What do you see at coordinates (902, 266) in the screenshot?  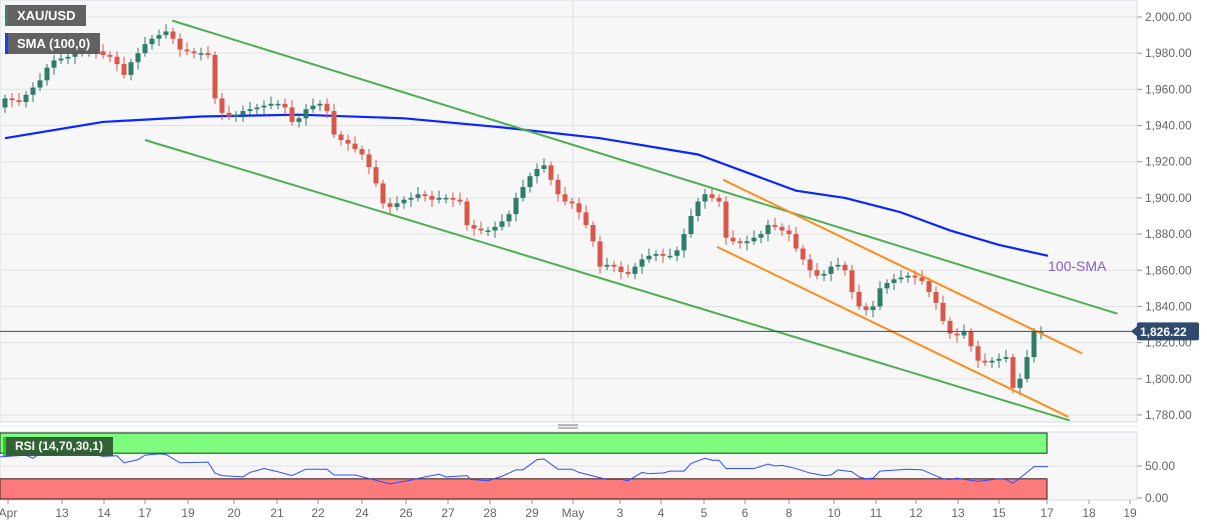 I see `orange-channel-line` at bounding box center [902, 266].